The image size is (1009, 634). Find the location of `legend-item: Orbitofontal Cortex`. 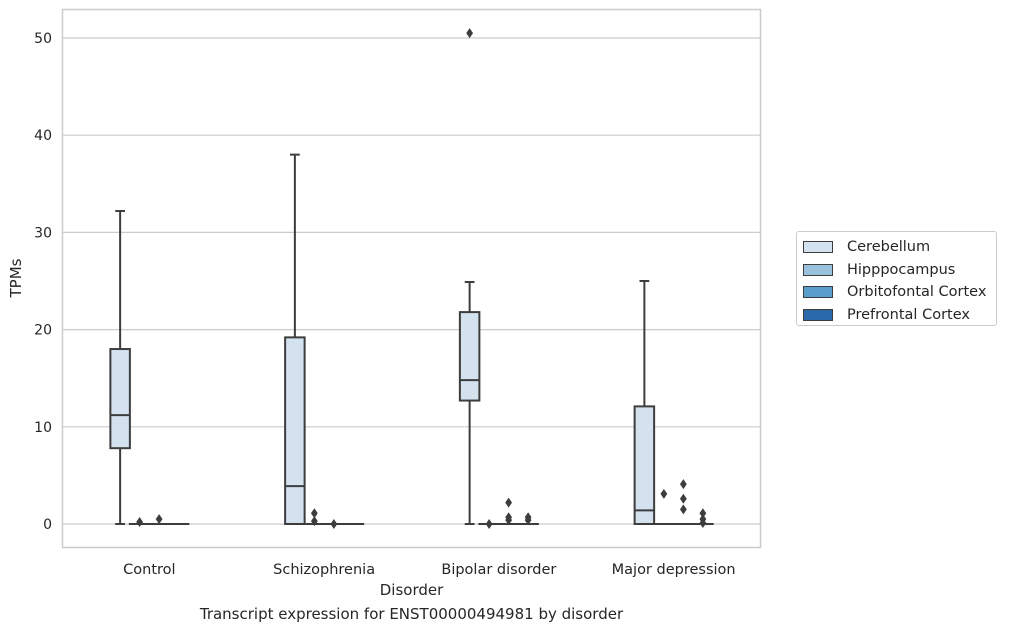

legend-item: Orbitofontal Cortex is located at coordinates (899, 292).